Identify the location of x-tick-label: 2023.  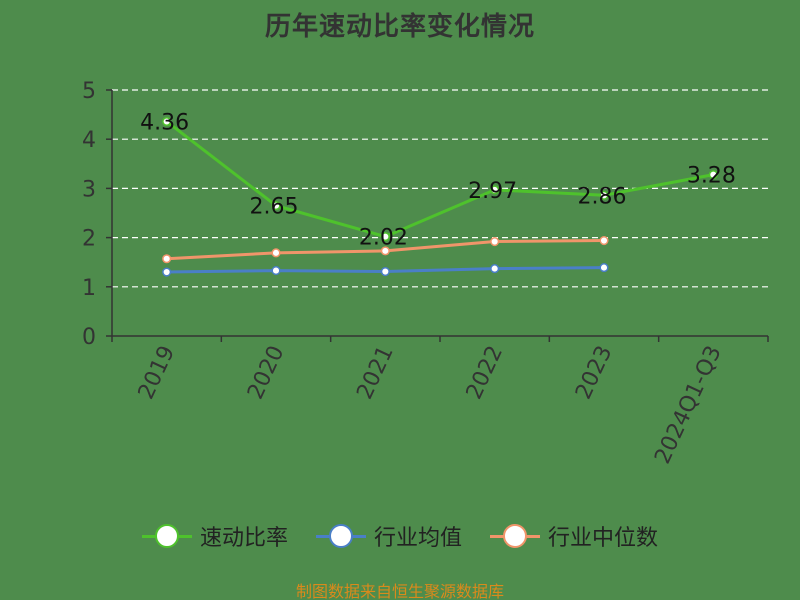
(594, 372).